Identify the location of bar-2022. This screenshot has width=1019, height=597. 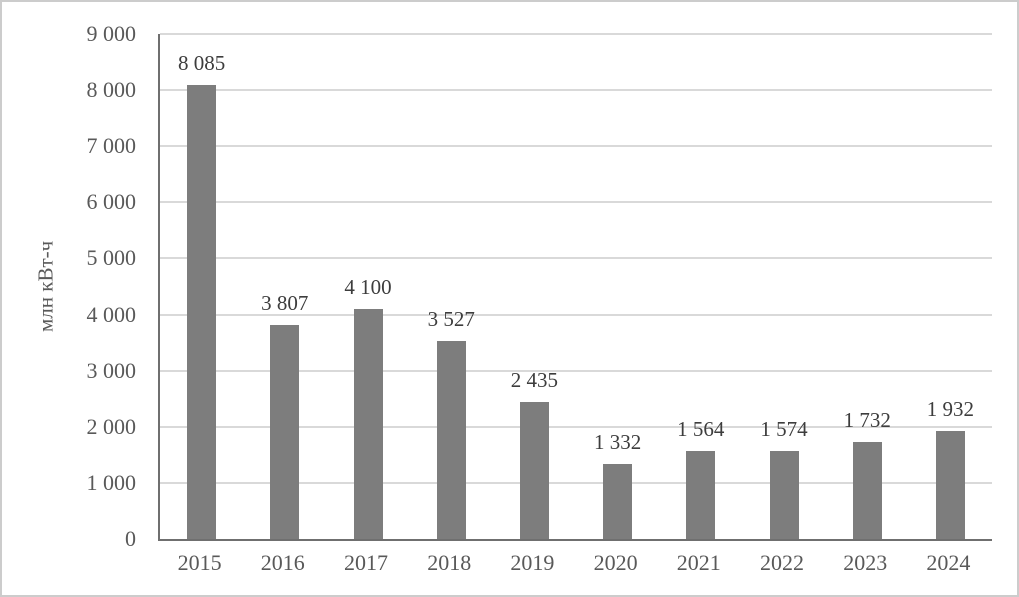
(784, 494).